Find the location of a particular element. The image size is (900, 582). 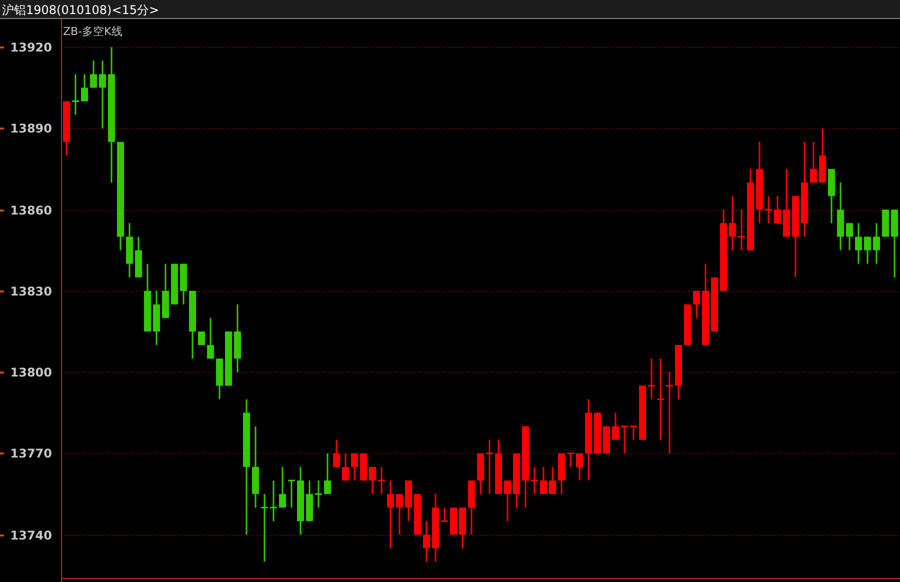

y-tick-label: 13770 is located at coordinates (31, 453).